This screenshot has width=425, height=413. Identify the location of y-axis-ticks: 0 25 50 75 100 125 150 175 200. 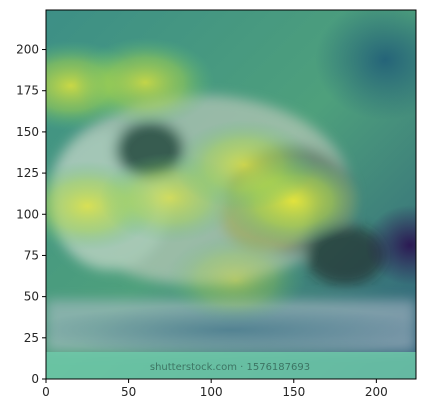
(31, 214).